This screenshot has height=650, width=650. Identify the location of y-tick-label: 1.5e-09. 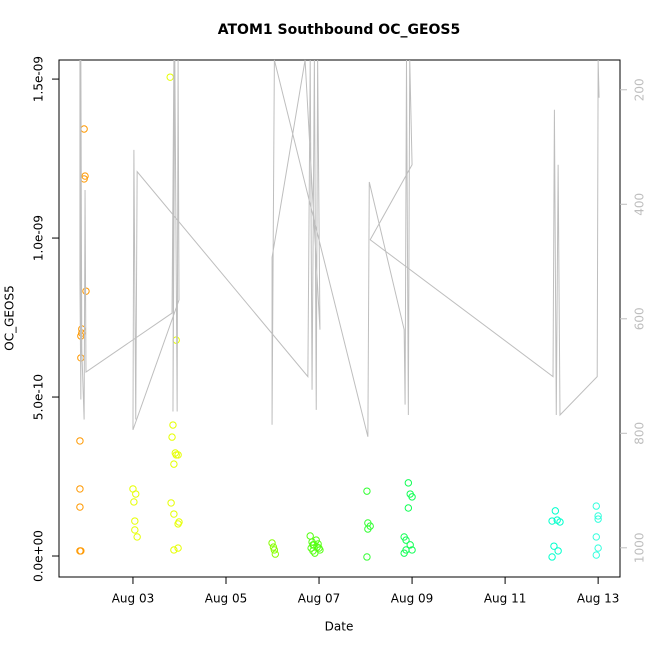
(39, 79).